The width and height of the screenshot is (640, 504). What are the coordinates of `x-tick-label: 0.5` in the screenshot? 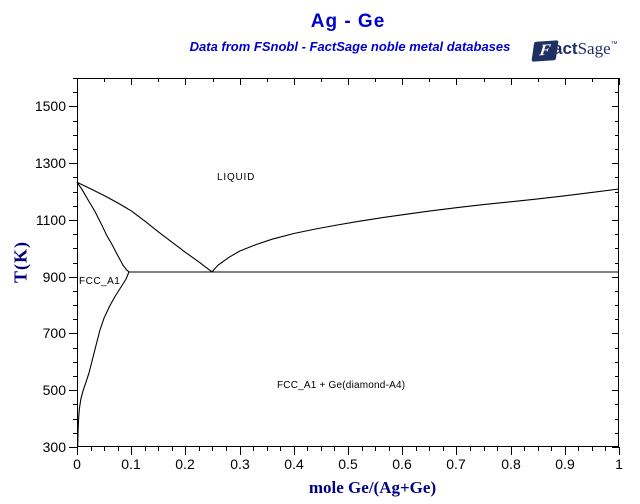 It's located at (348, 464).